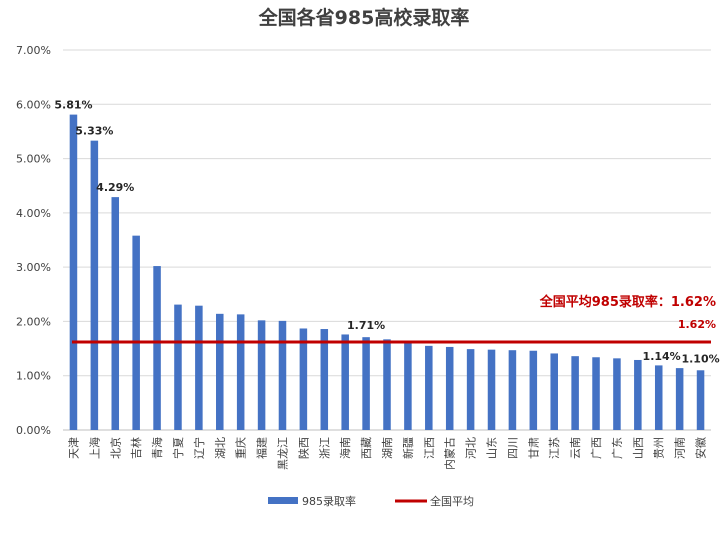  Describe the element at coordinates (33, 376) in the screenshot. I see `y-tick-label: 1.00%` at that location.